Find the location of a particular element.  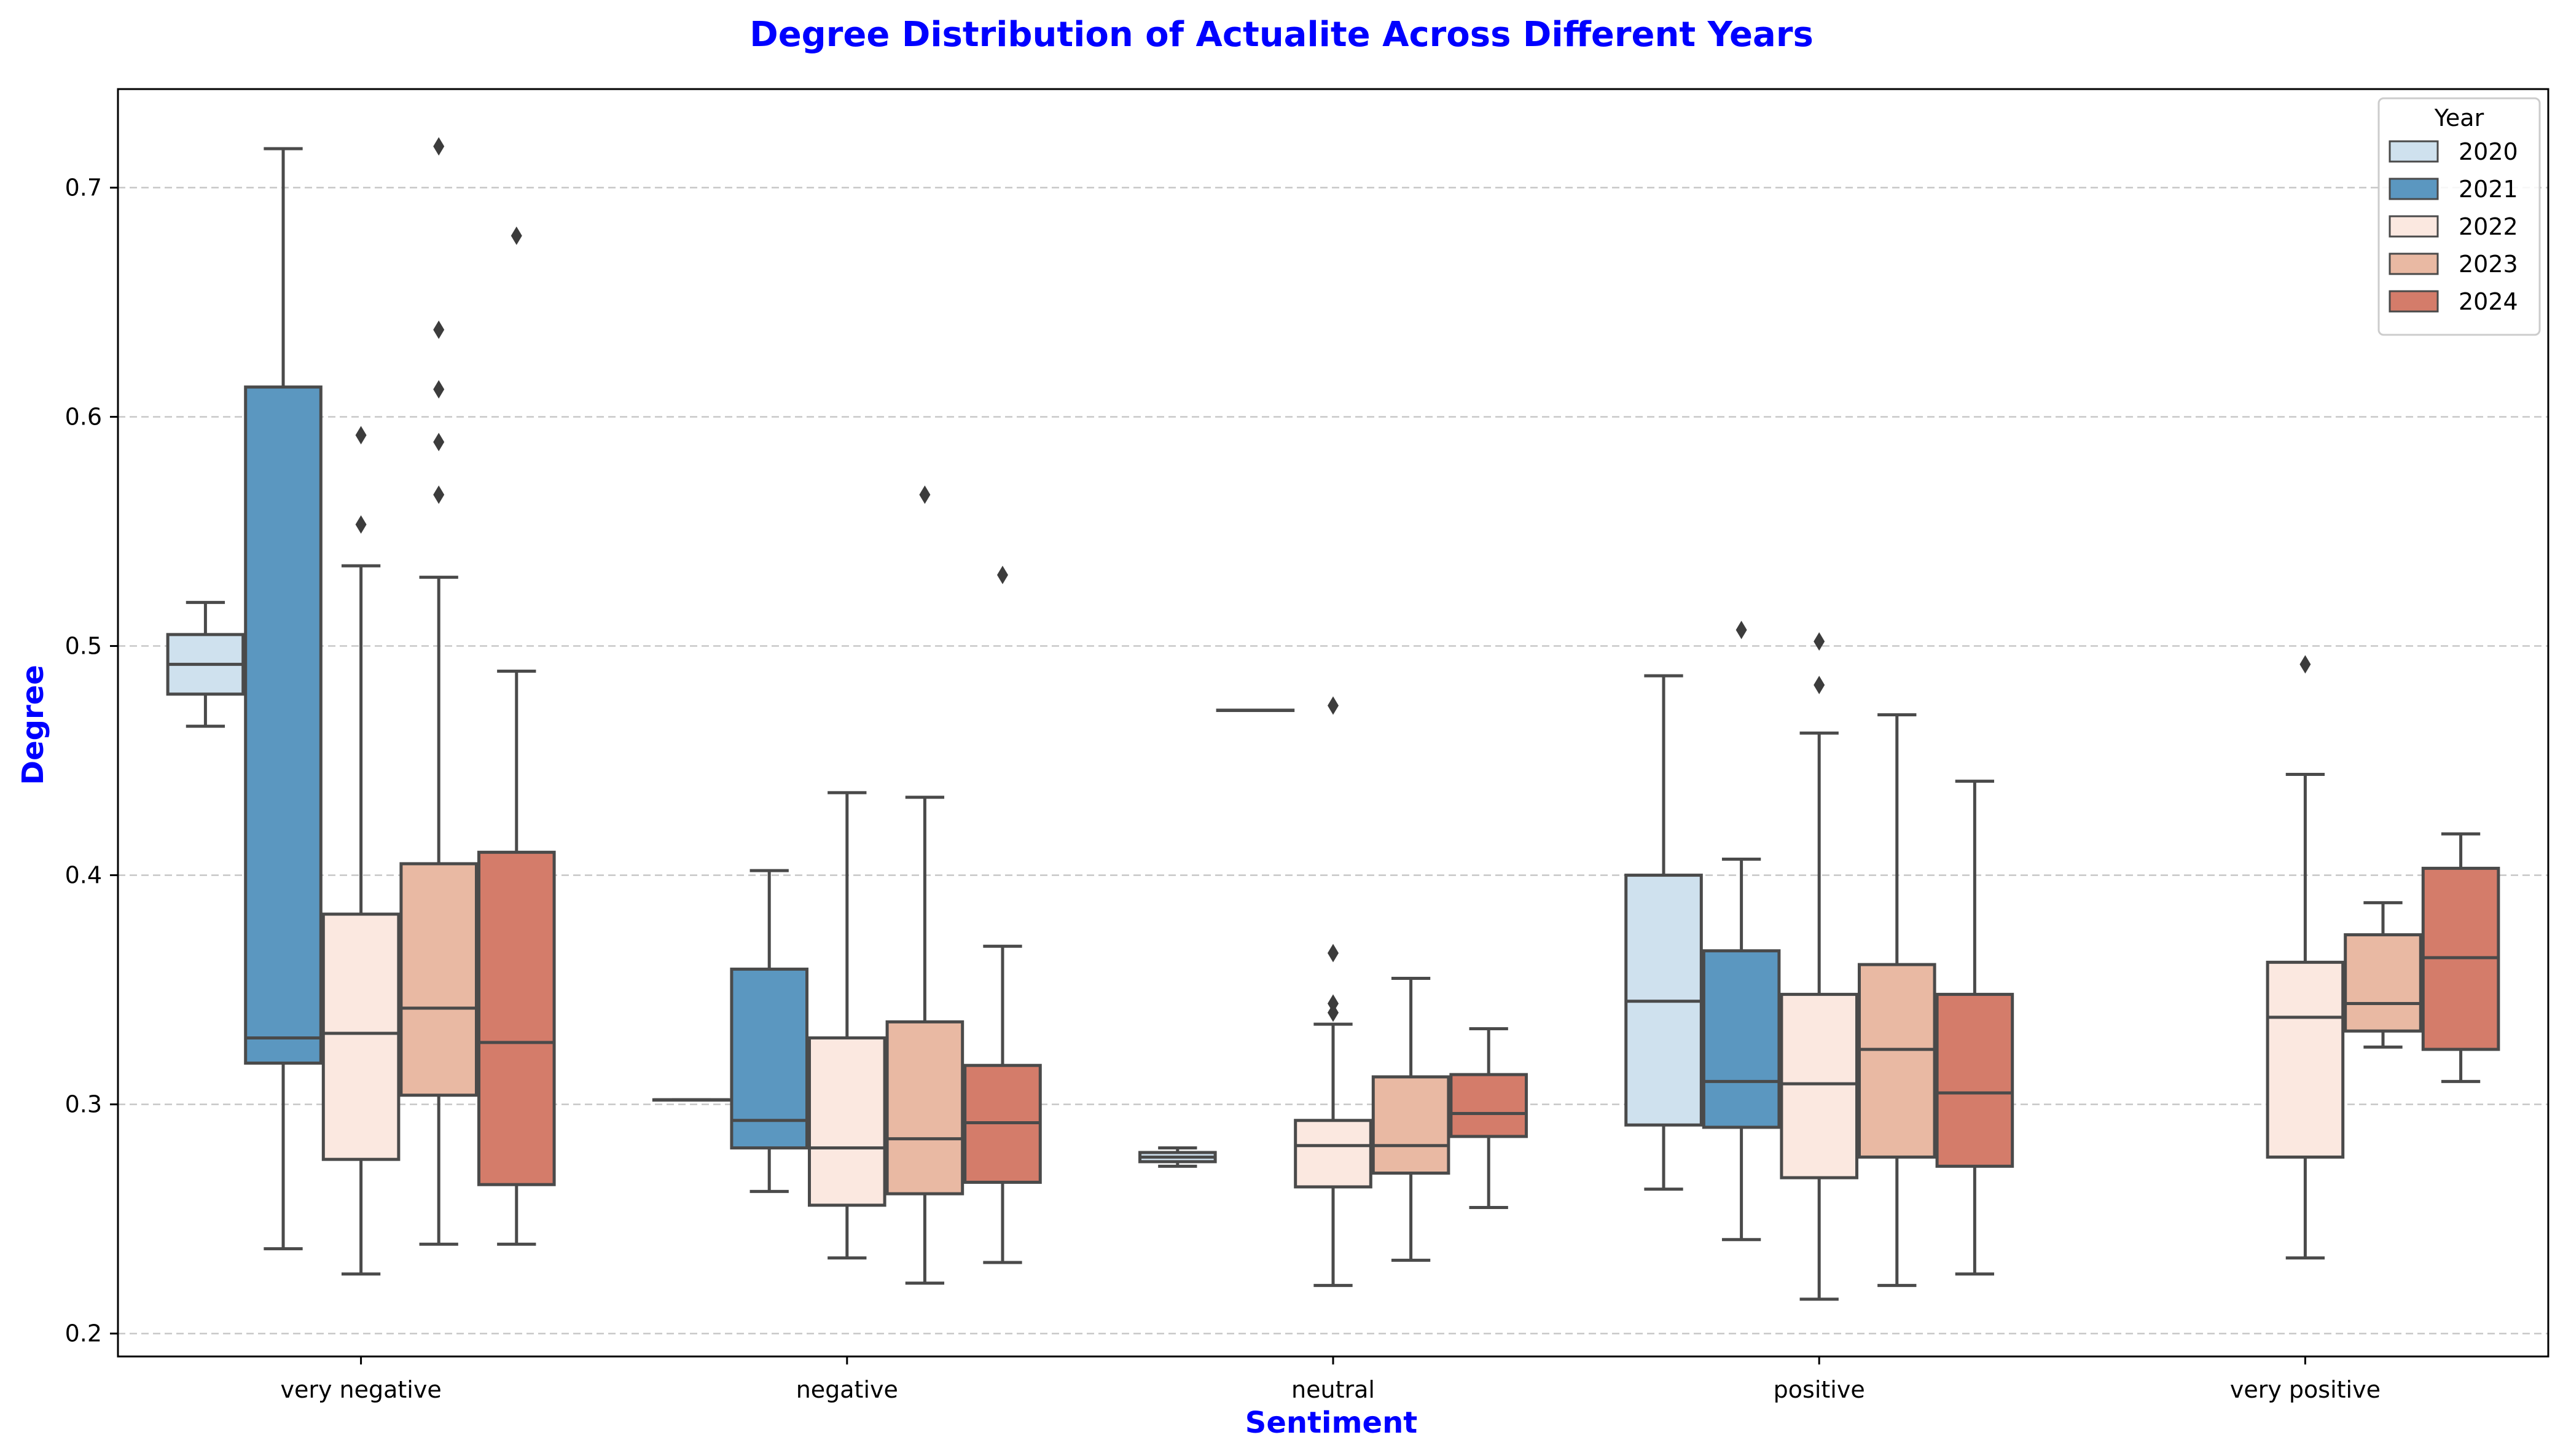

box-2023-negative is located at coordinates (925, 885).